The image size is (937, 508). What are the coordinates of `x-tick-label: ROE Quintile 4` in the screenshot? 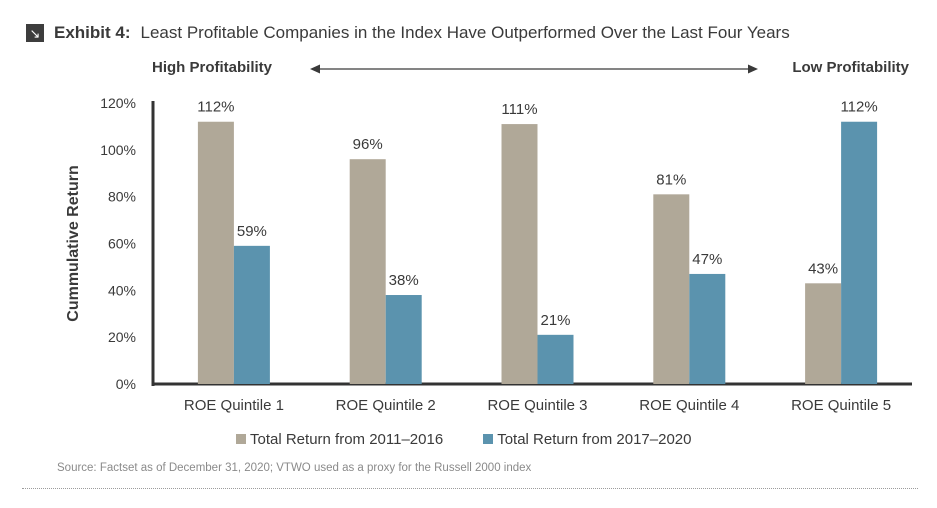 It's located at (689, 405).